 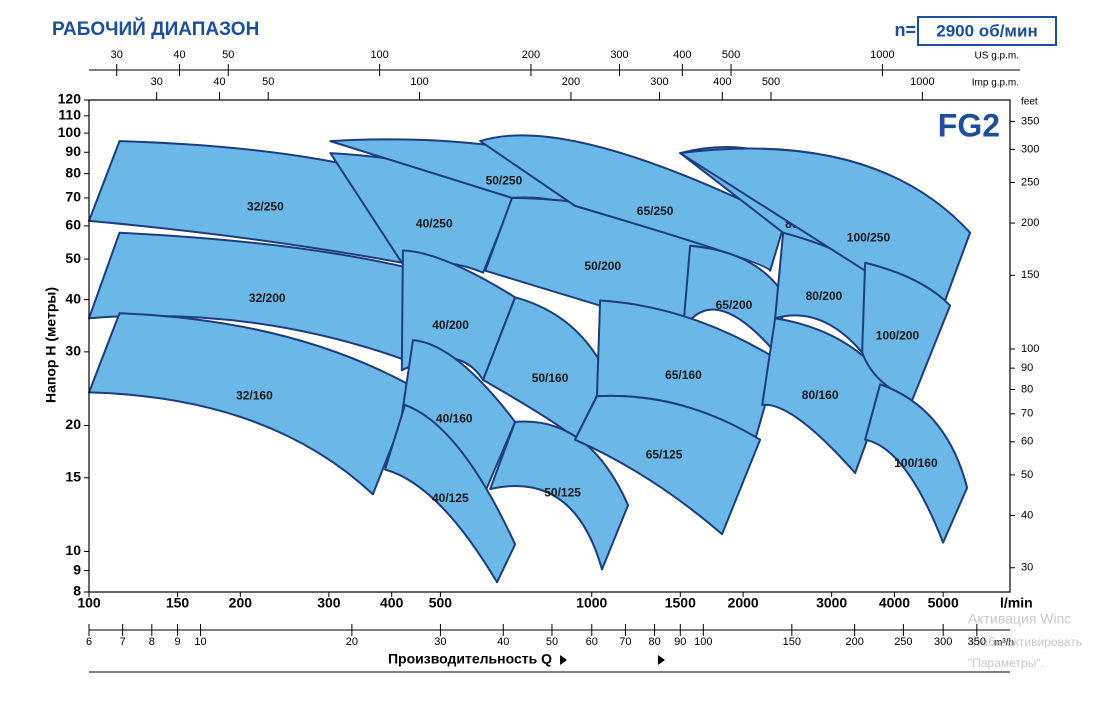 What do you see at coordinates (562, 493) in the screenshot?
I see `region-label: 50/125` at bounding box center [562, 493].